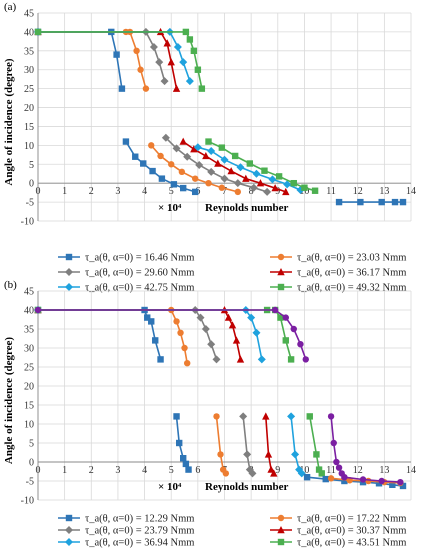 The height and width of the screenshot is (550, 422). Describe the element at coordinates (331, 470) in the screenshot. I see `x-tick-label: 11` at that location.